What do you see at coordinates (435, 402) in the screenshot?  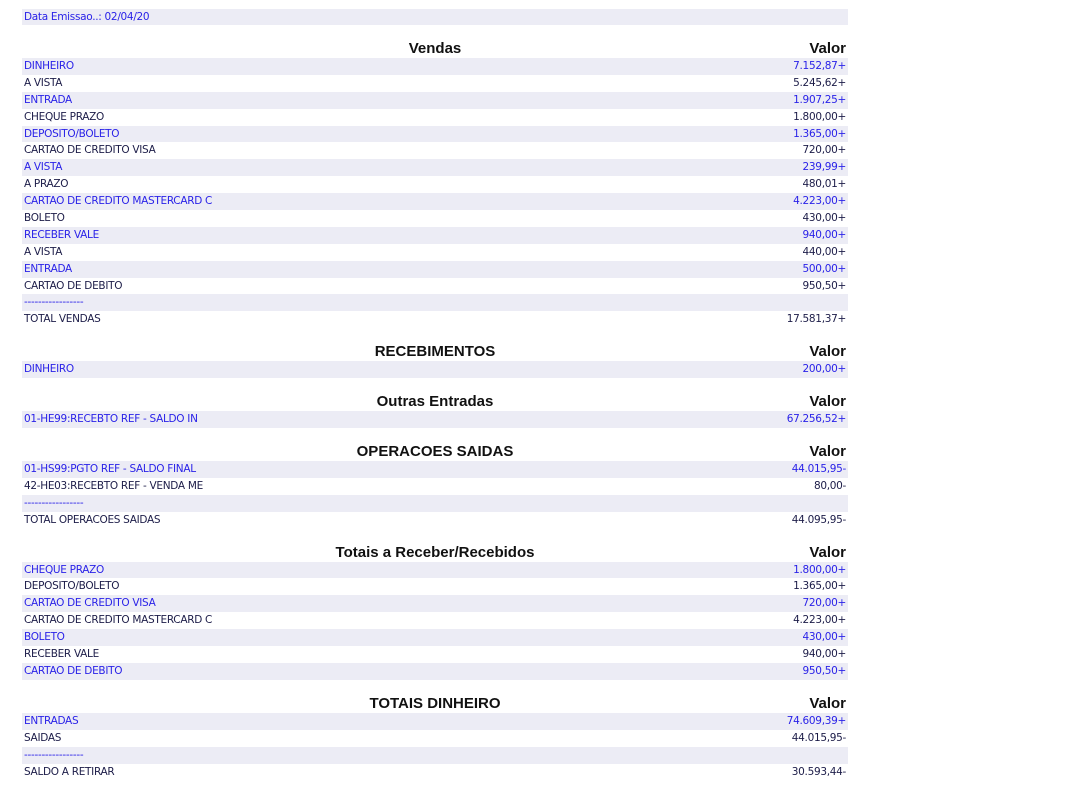 I see `section-header: Outras Entradas Valor` at bounding box center [435, 402].